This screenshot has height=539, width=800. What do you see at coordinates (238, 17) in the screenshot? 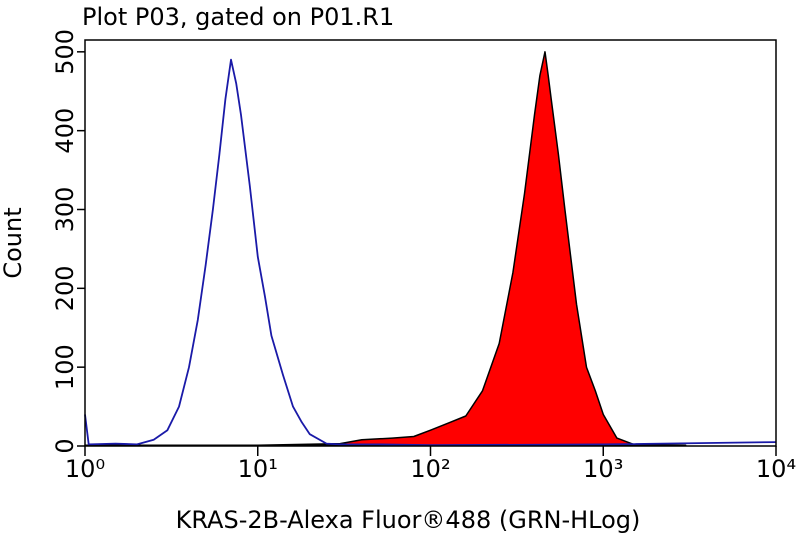
I see `chart-title: Plot P03, gated on P01.R1` at bounding box center [238, 17].